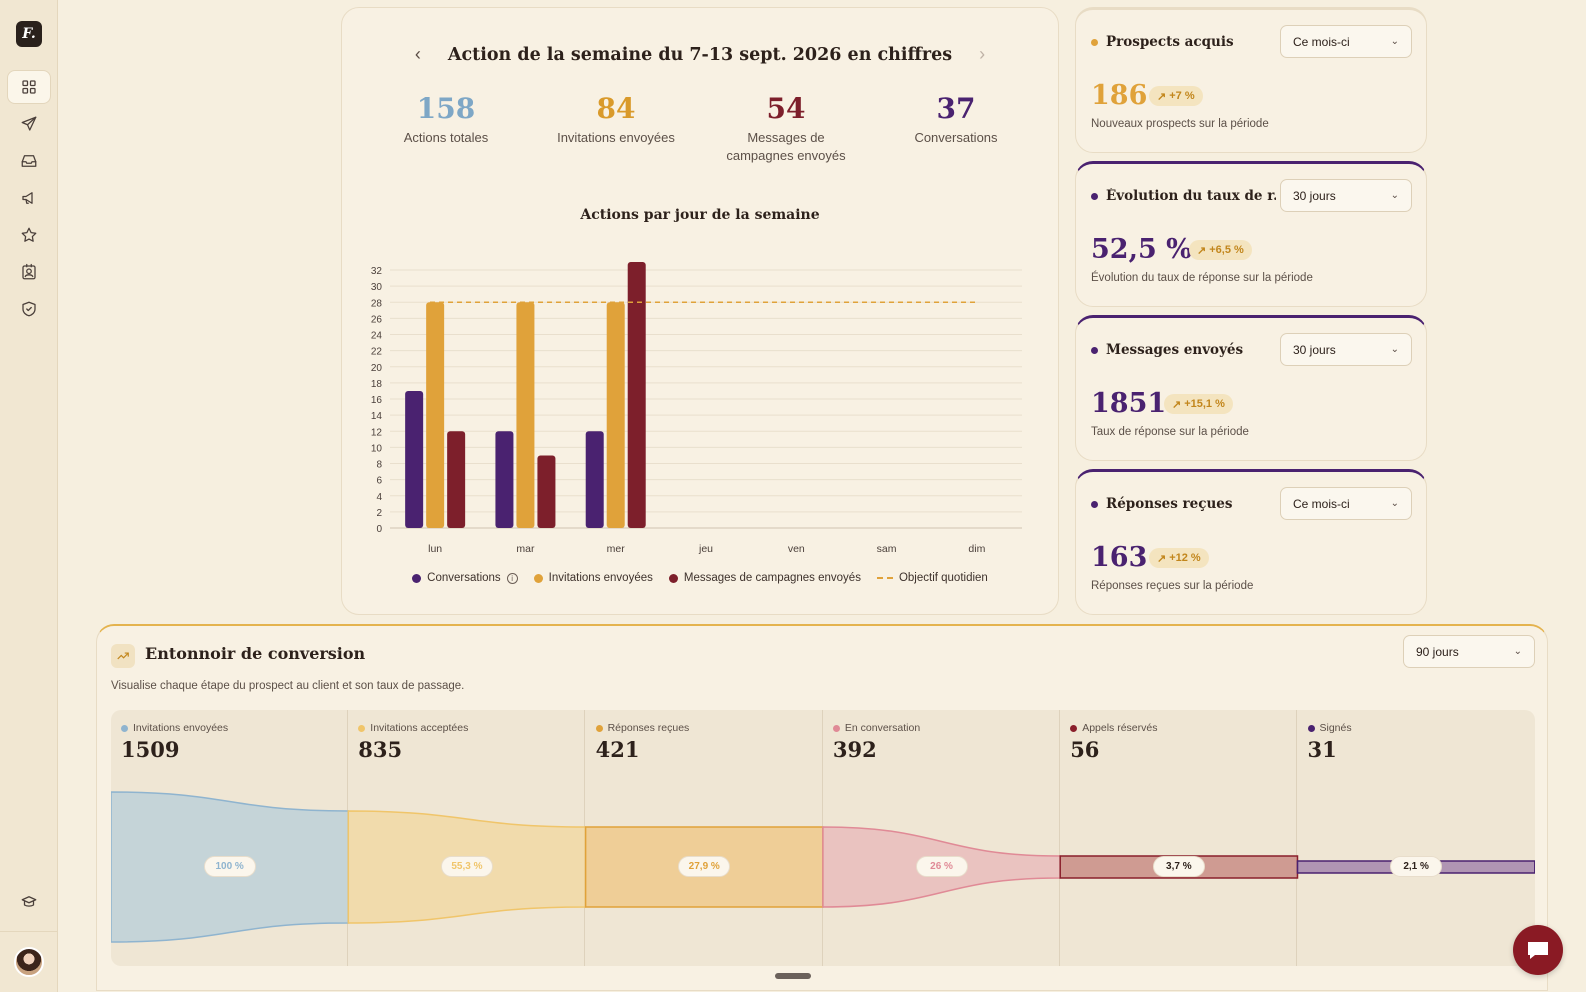  I want to click on kpi-title: Prospects acquis, so click(1183, 42).